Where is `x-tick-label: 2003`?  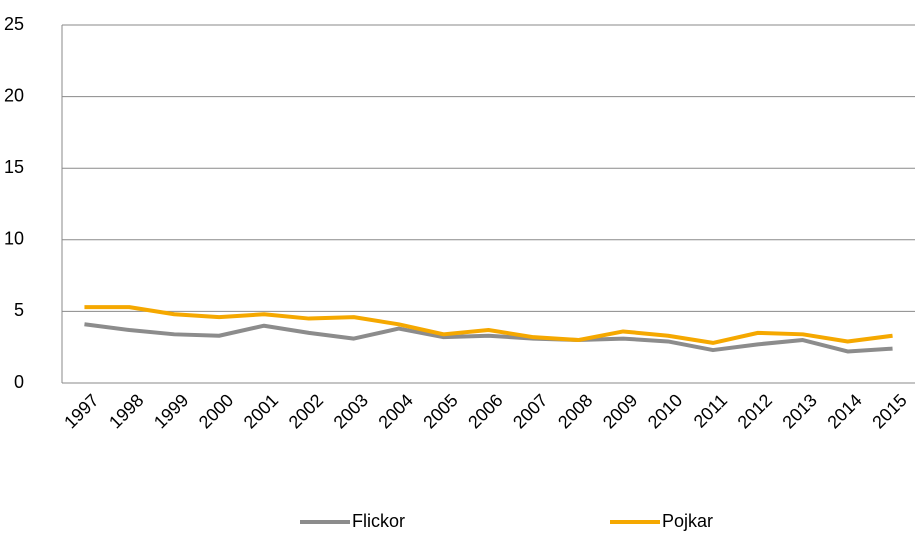
x-tick-label: 2003 is located at coordinates (351, 411).